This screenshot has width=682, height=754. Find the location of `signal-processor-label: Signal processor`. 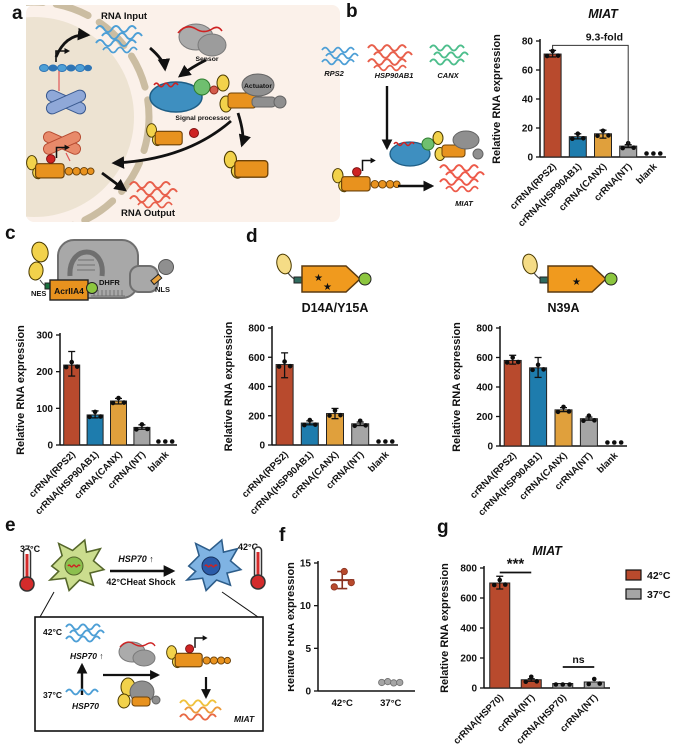

signal-processor-label: Signal processor is located at coordinates (203, 118).